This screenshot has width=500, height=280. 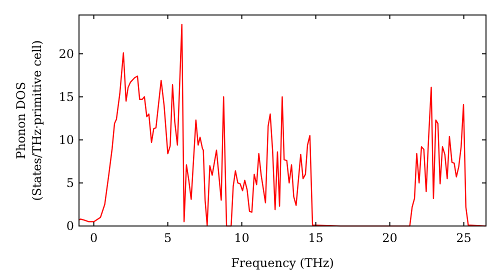 I want to click on y-axis-title: Phonon DOS (States/THz·primitive cell), so click(x=29, y=120).